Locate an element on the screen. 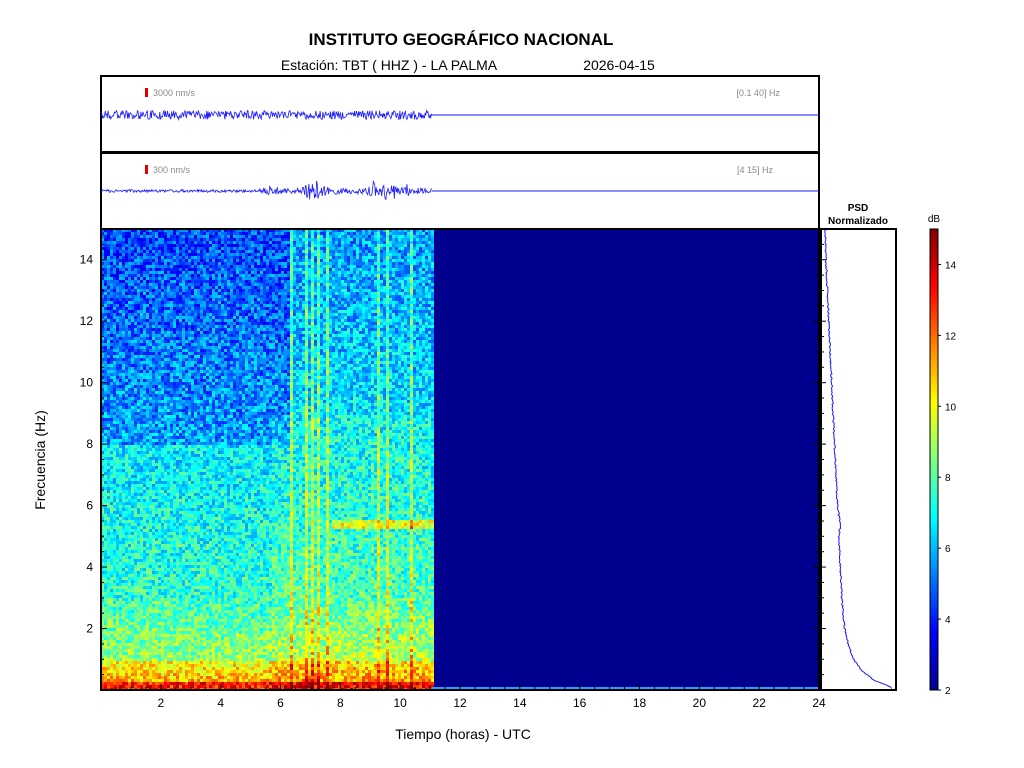 Image resolution: width=1024 pixels, height=768 pixels. spectrogram-cell-2076 is located at coordinates (141, 452).